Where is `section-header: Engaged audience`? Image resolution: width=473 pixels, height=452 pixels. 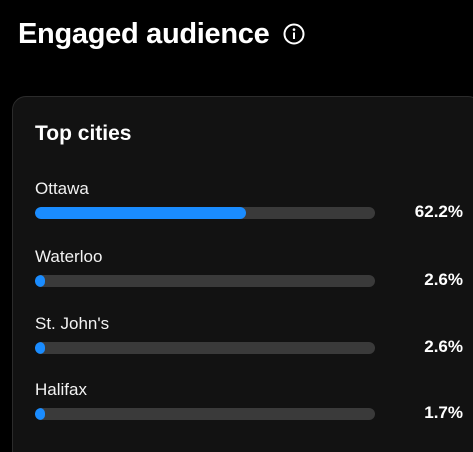
section-header: Engaged audience is located at coordinates (161, 34).